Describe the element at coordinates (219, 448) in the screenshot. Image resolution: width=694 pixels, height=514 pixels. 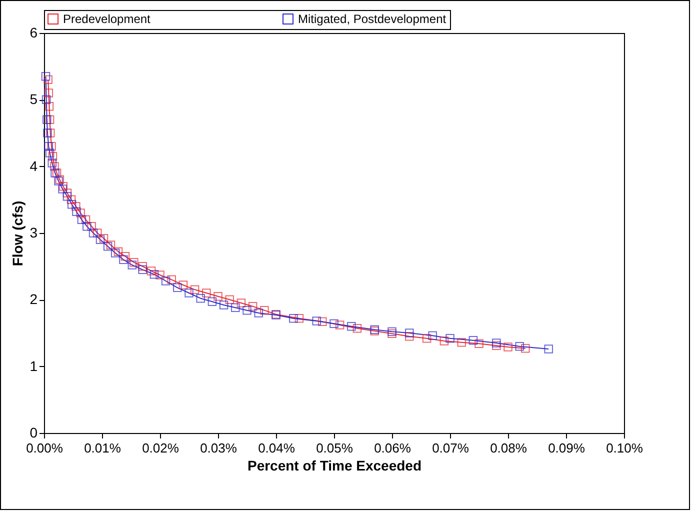
I see `x-tick-label: 0.03%` at that location.